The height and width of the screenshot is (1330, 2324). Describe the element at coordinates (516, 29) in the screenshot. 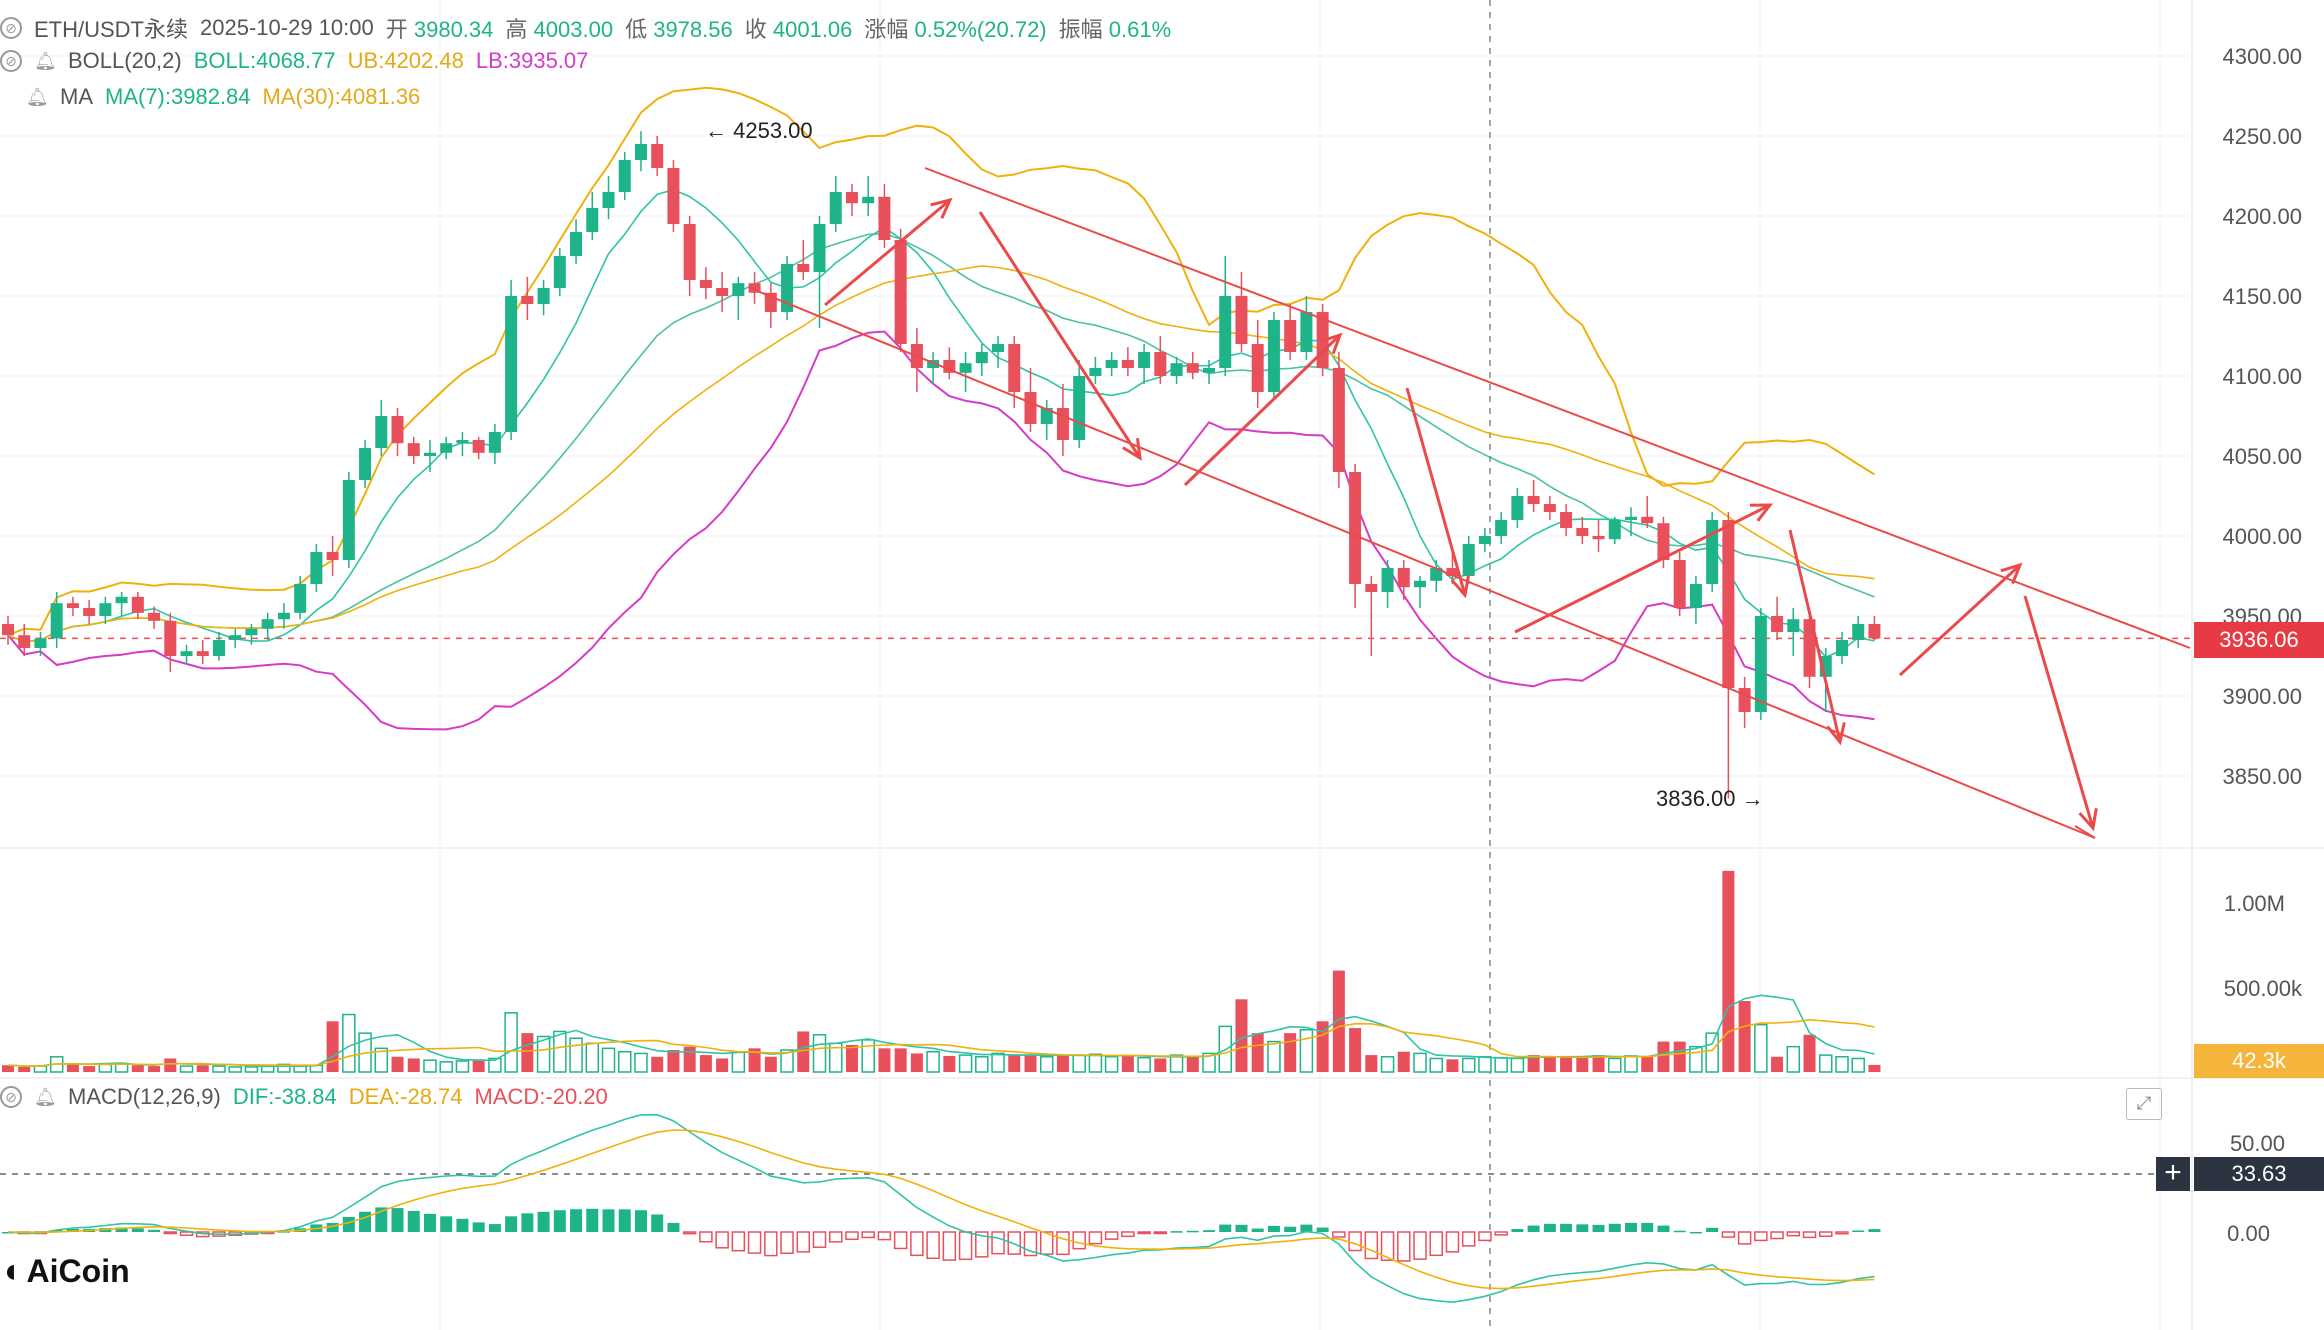

I see `high-label: 高` at that location.